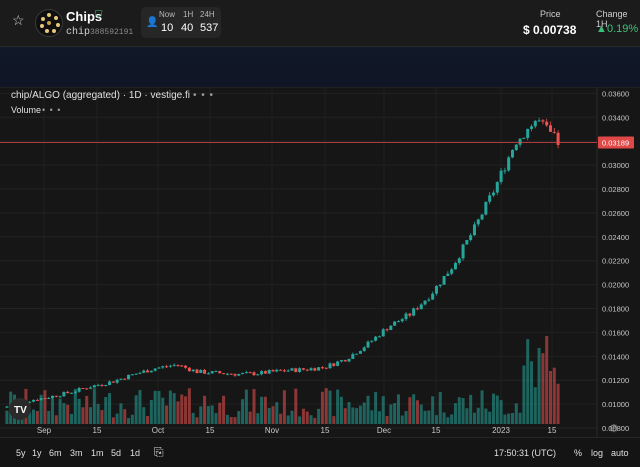 This screenshot has width=640, height=467. What do you see at coordinates (76, 453) in the screenshot?
I see `range-3m: 3m` at bounding box center [76, 453].